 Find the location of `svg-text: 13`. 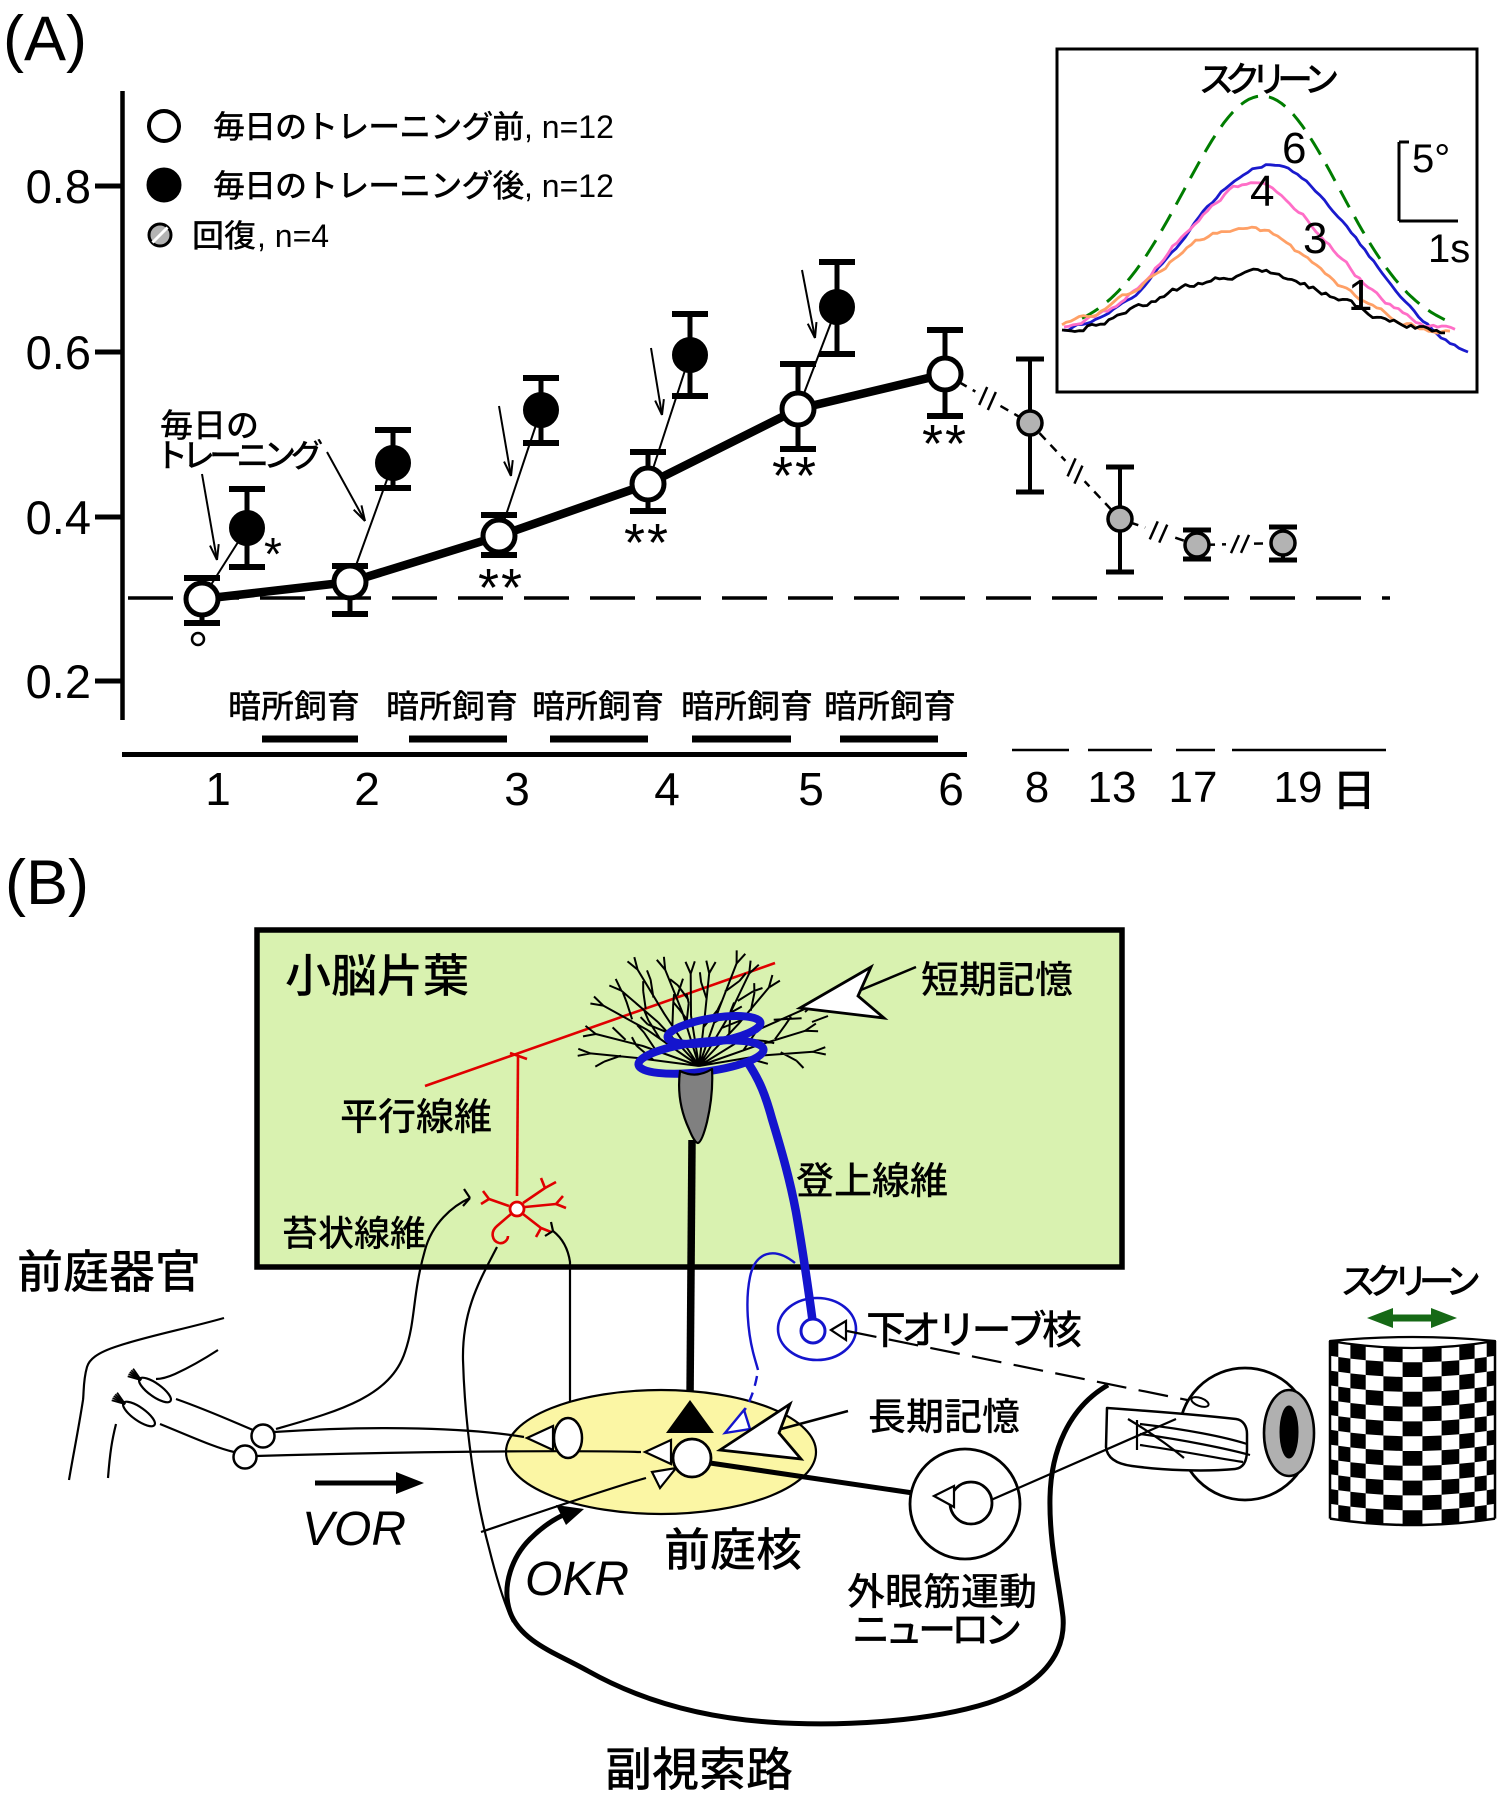

svg-text: 13 is located at coordinates (1112, 787).